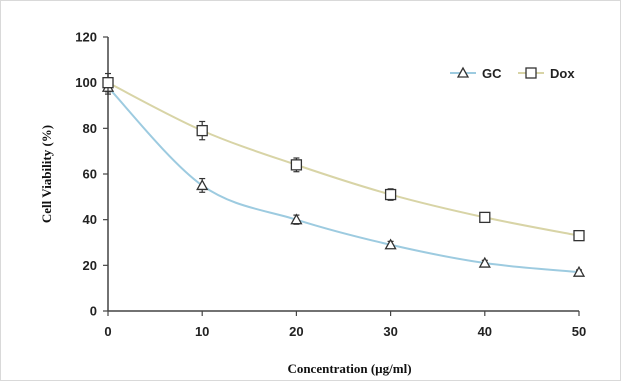  I want to click on x-tick-label: 40, so click(485, 331).